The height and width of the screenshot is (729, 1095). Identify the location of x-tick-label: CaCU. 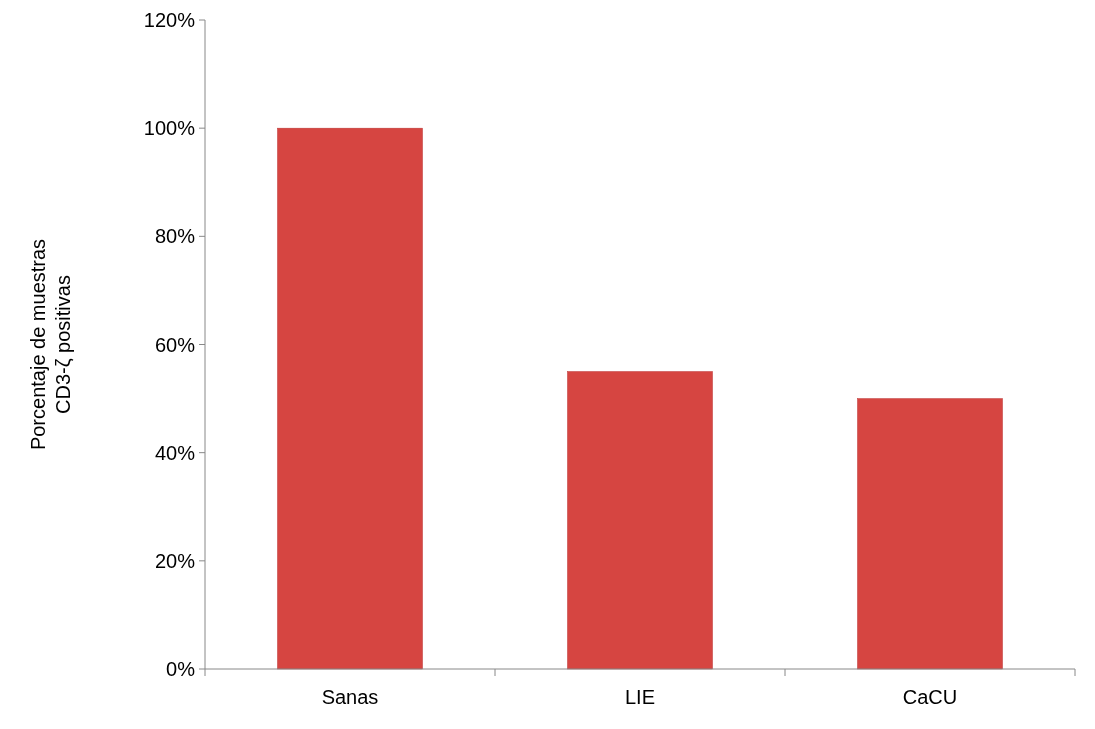
(930, 697).